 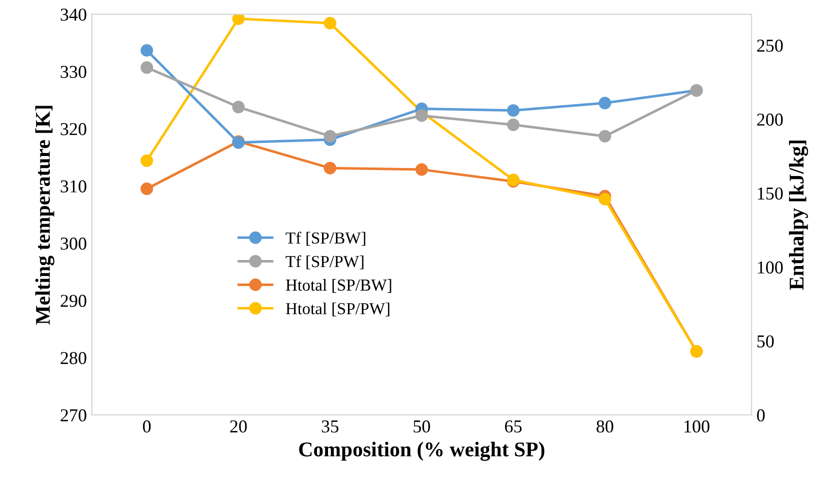 I want to click on y2-tick-label: 100, so click(x=770, y=267).